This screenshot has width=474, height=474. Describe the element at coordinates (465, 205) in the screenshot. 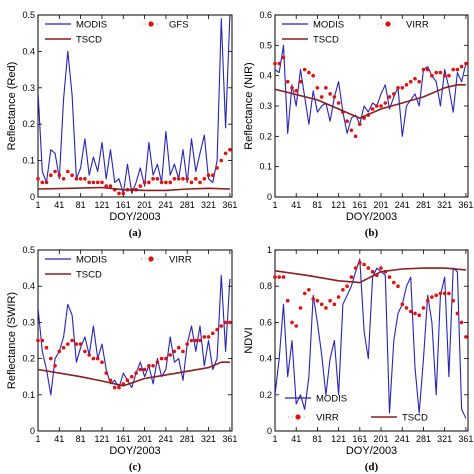

I see `x-tick-label: 361` at that location.